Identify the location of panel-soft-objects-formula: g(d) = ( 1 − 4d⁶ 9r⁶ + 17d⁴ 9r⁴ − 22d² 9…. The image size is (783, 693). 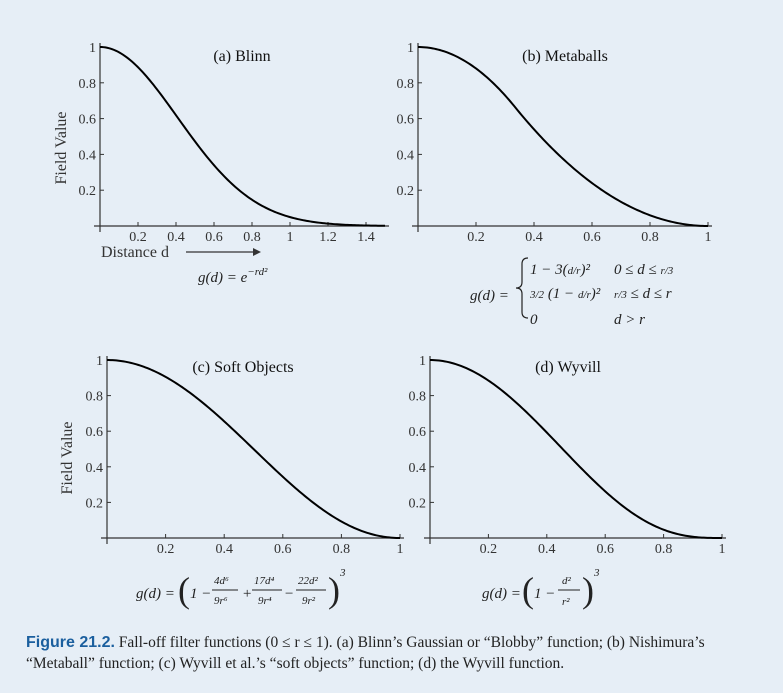
(241, 588).